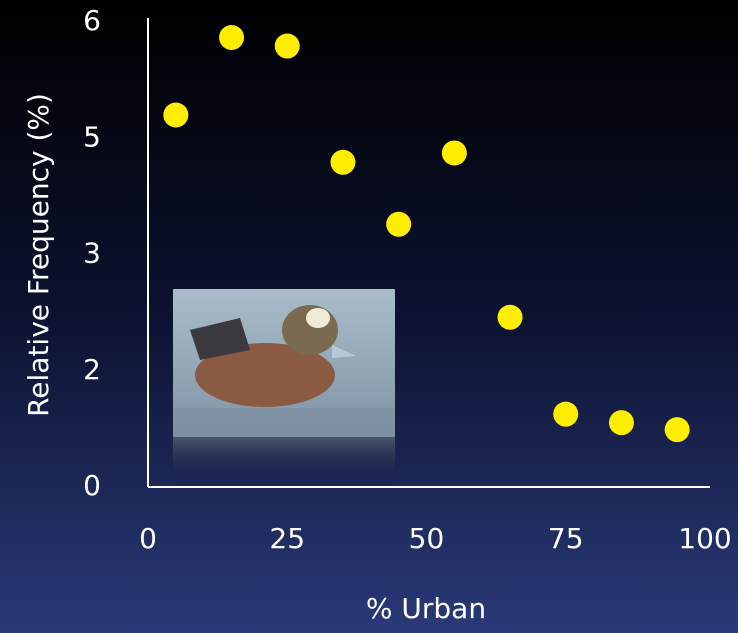  Describe the element at coordinates (704, 538) in the screenshot. I see `x-tick-label: 100` at that location.